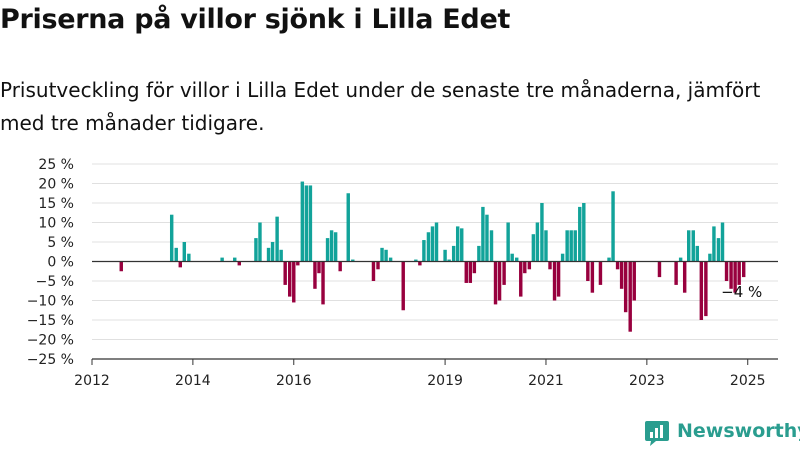 This screenshot has width=800, height=450. Describe the element at coordinates (55, 282) in the screenshot. I see `y-tick-label: −5 %` at that location.